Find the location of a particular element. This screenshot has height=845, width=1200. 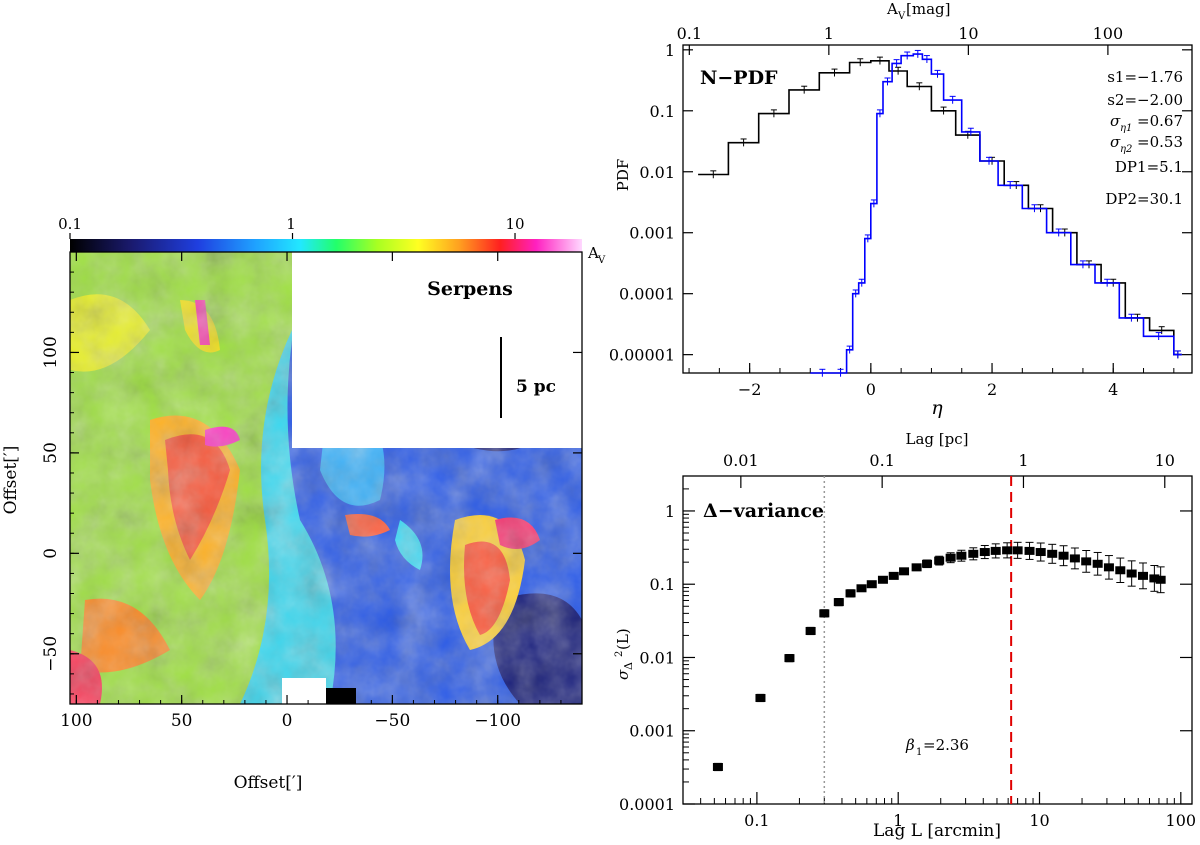

npdf-series-blue is located at coordinates (996, 213).